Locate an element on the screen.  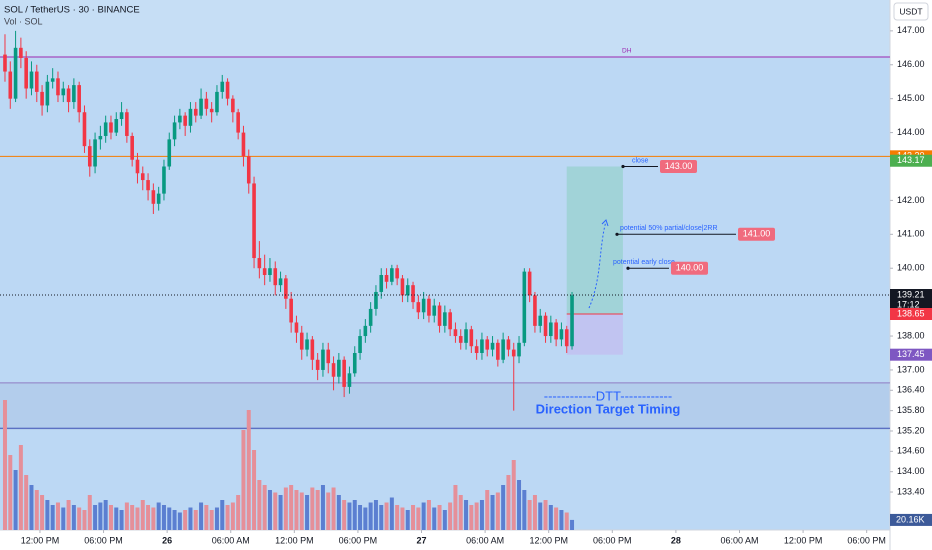
price-tag-label: 139.21 is located at coordinates (911, 294).